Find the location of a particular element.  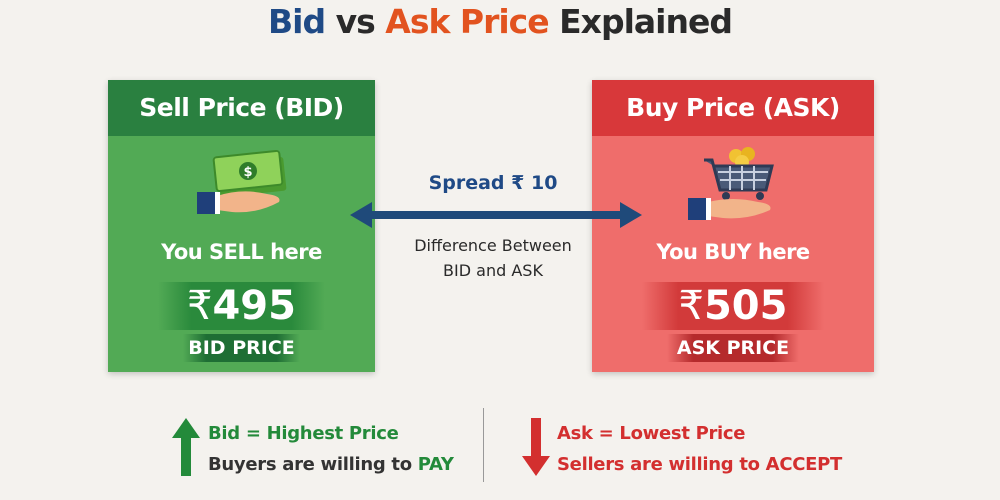

bid-explanation-emphasis: PAY is located at coordinates (435, 464).